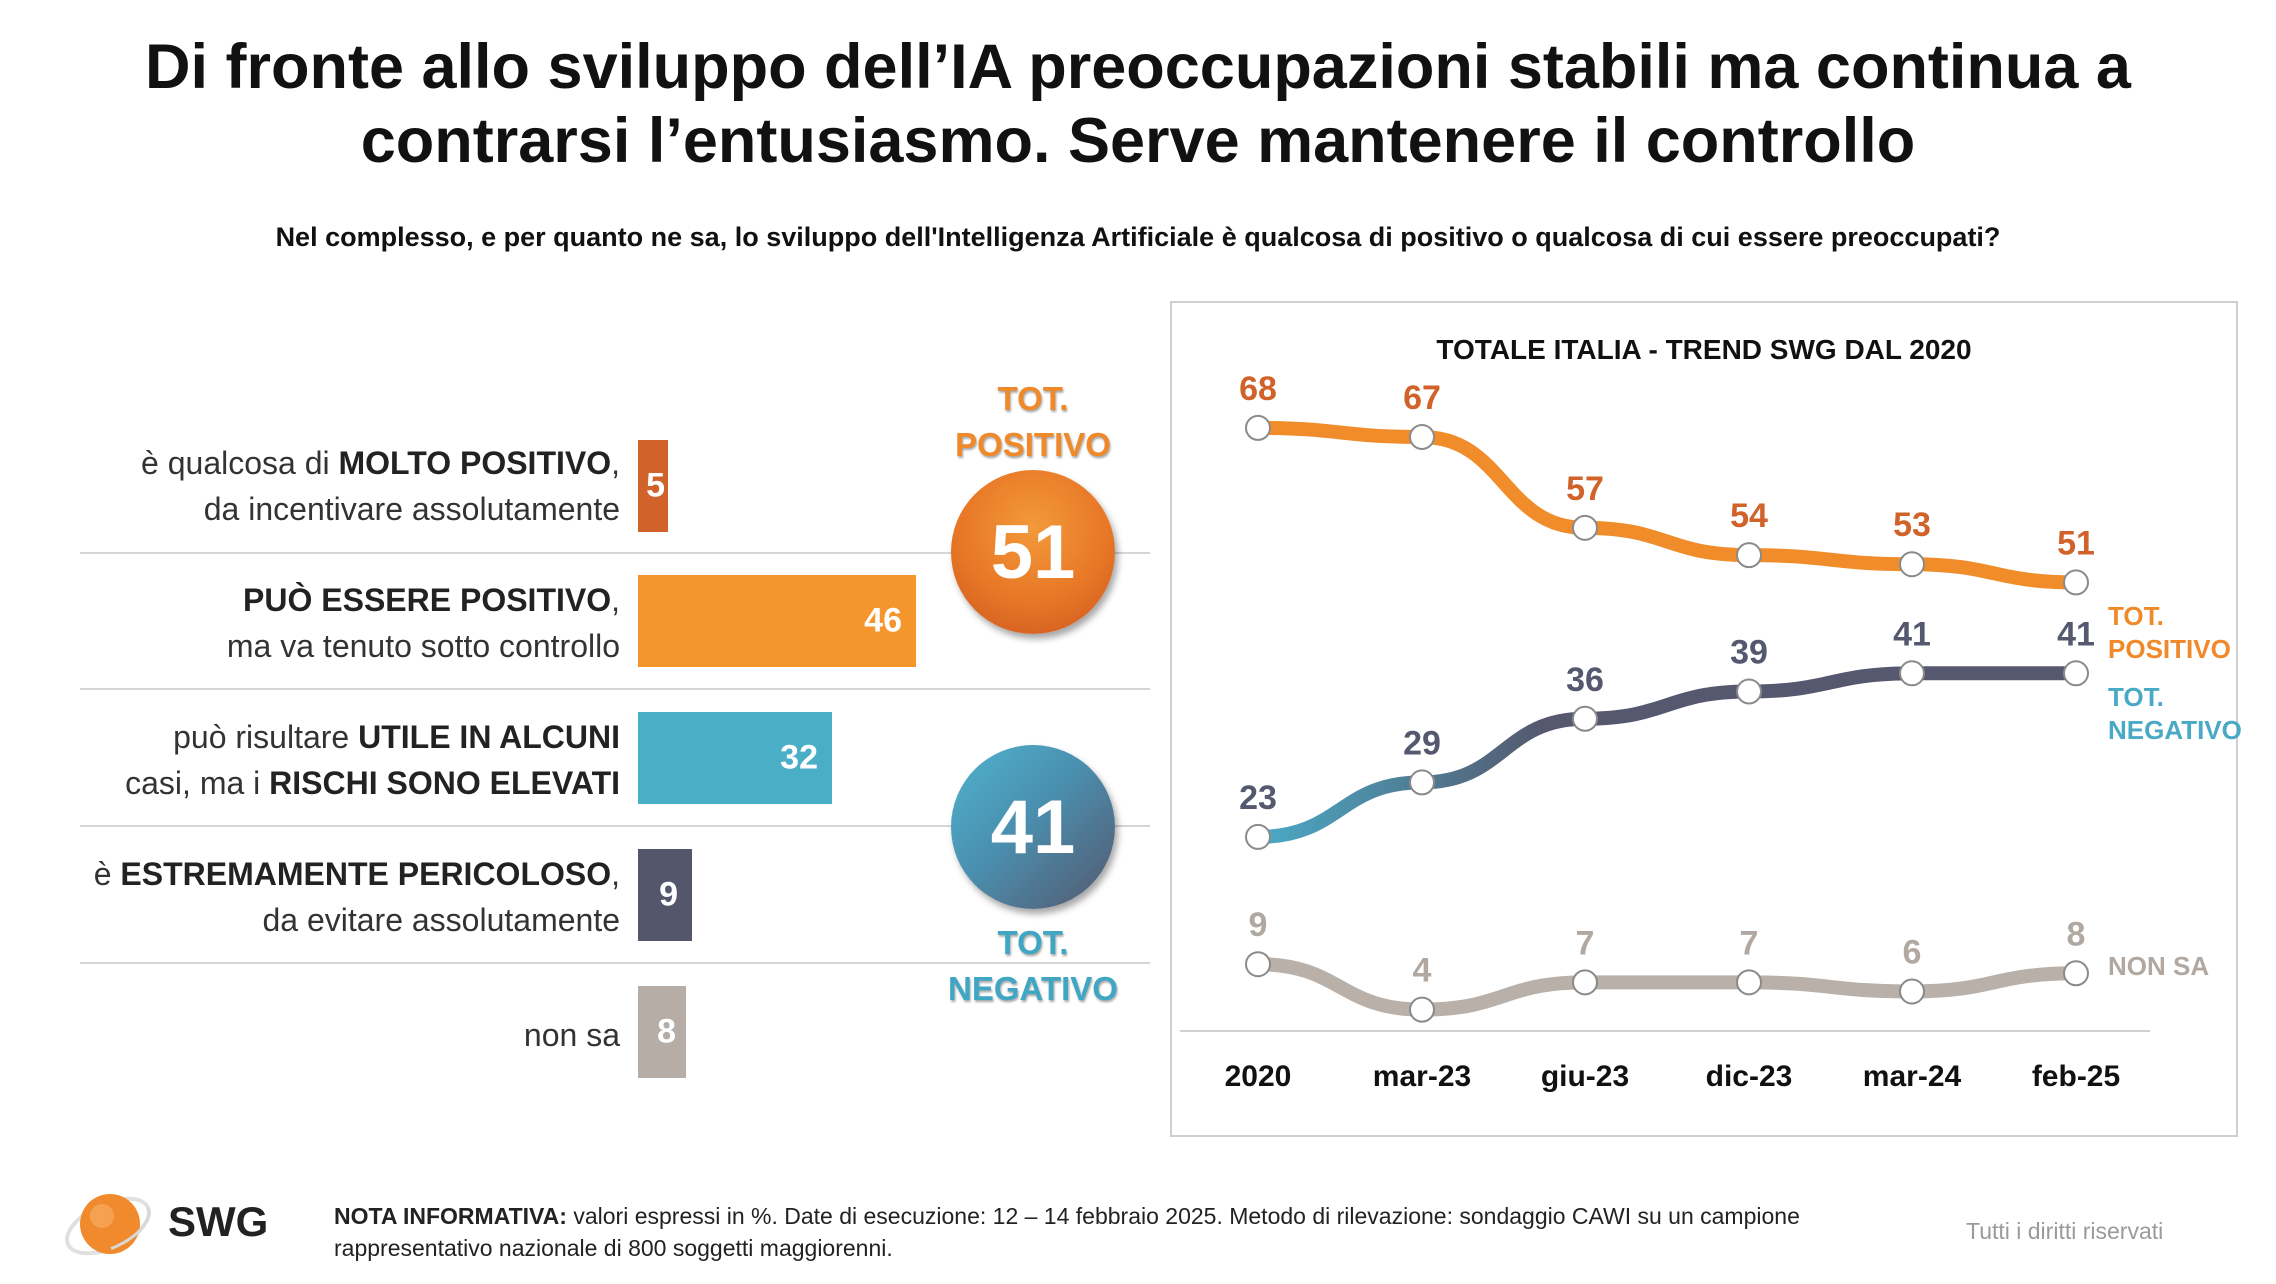 This screenshot has height=1284, width=2276. Describe the element at coordinates (735, 758) in the screenshot. I see `bar-utile-rischi: 32` at that location.